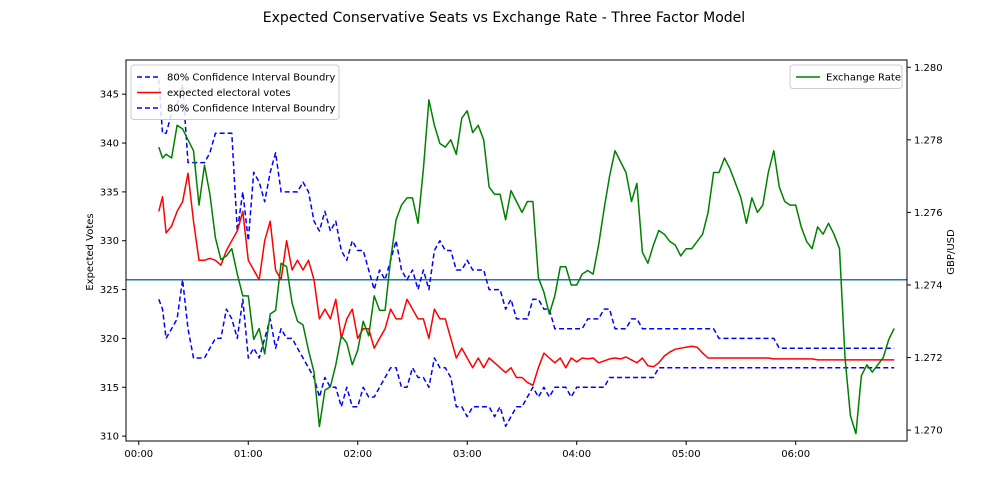 The height and width of the screenshot is (504, 1008). I want to click on y-axis-label-left: Expected Votes, so click(90, 251).